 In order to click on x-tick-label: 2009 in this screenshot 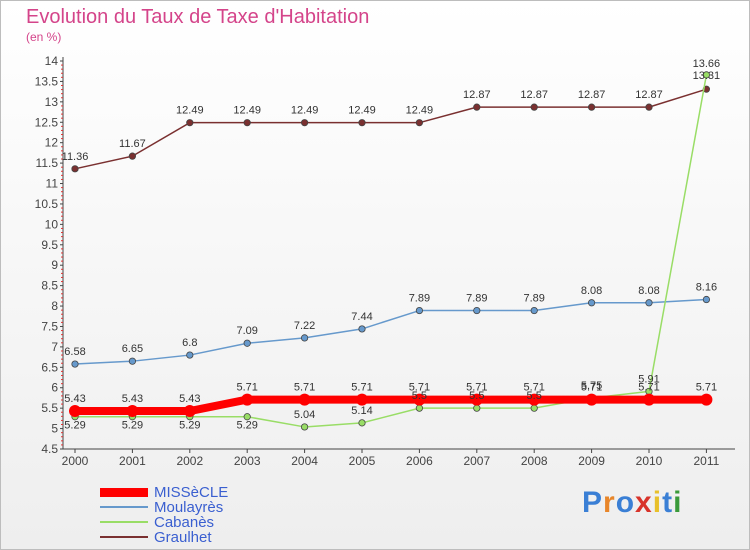, I will do `click(591, 461)`.